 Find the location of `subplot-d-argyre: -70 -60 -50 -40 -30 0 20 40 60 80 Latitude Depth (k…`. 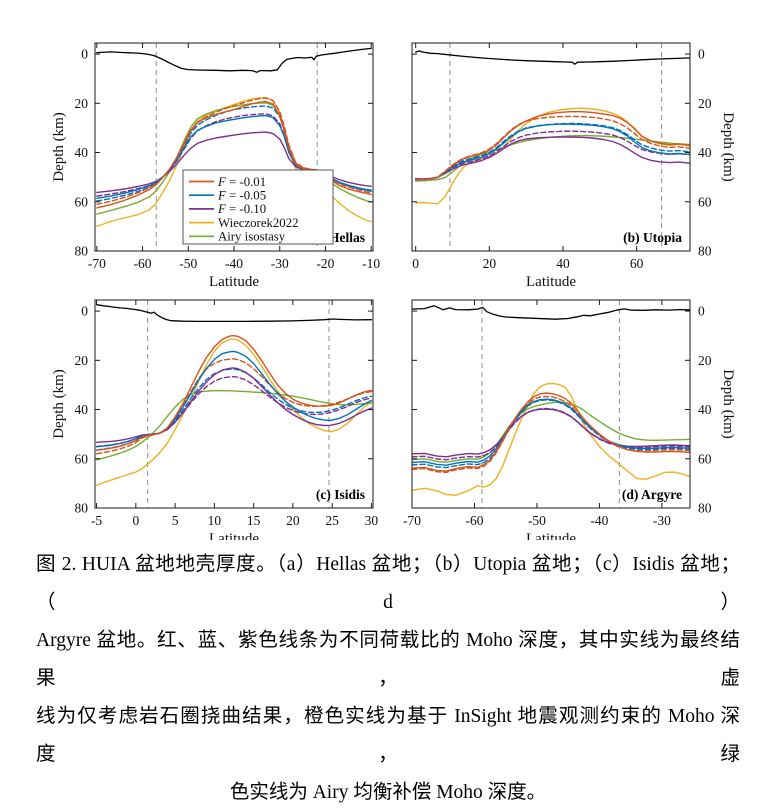

subplot-d-argyre: -70 -60 -50 -40 -30 0 20 40 60 80 Latitude Depth (k… is located at coordinates (569, 419).